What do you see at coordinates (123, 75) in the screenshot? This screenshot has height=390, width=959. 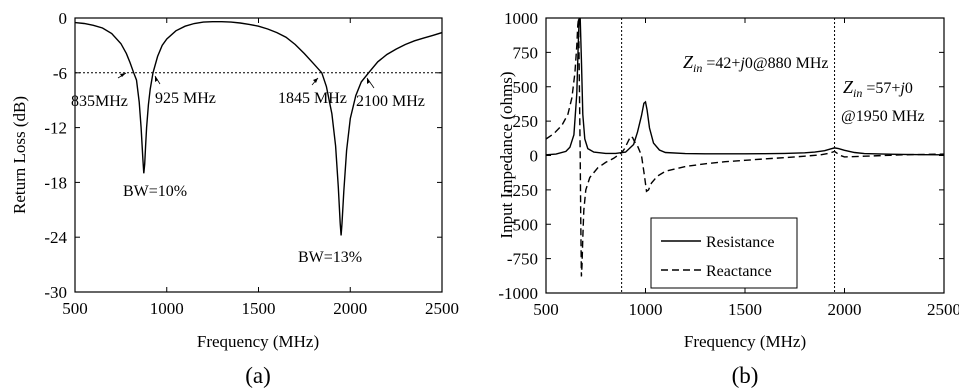 I see `arrowhead-835mhz` at bounding box center [123, 75].